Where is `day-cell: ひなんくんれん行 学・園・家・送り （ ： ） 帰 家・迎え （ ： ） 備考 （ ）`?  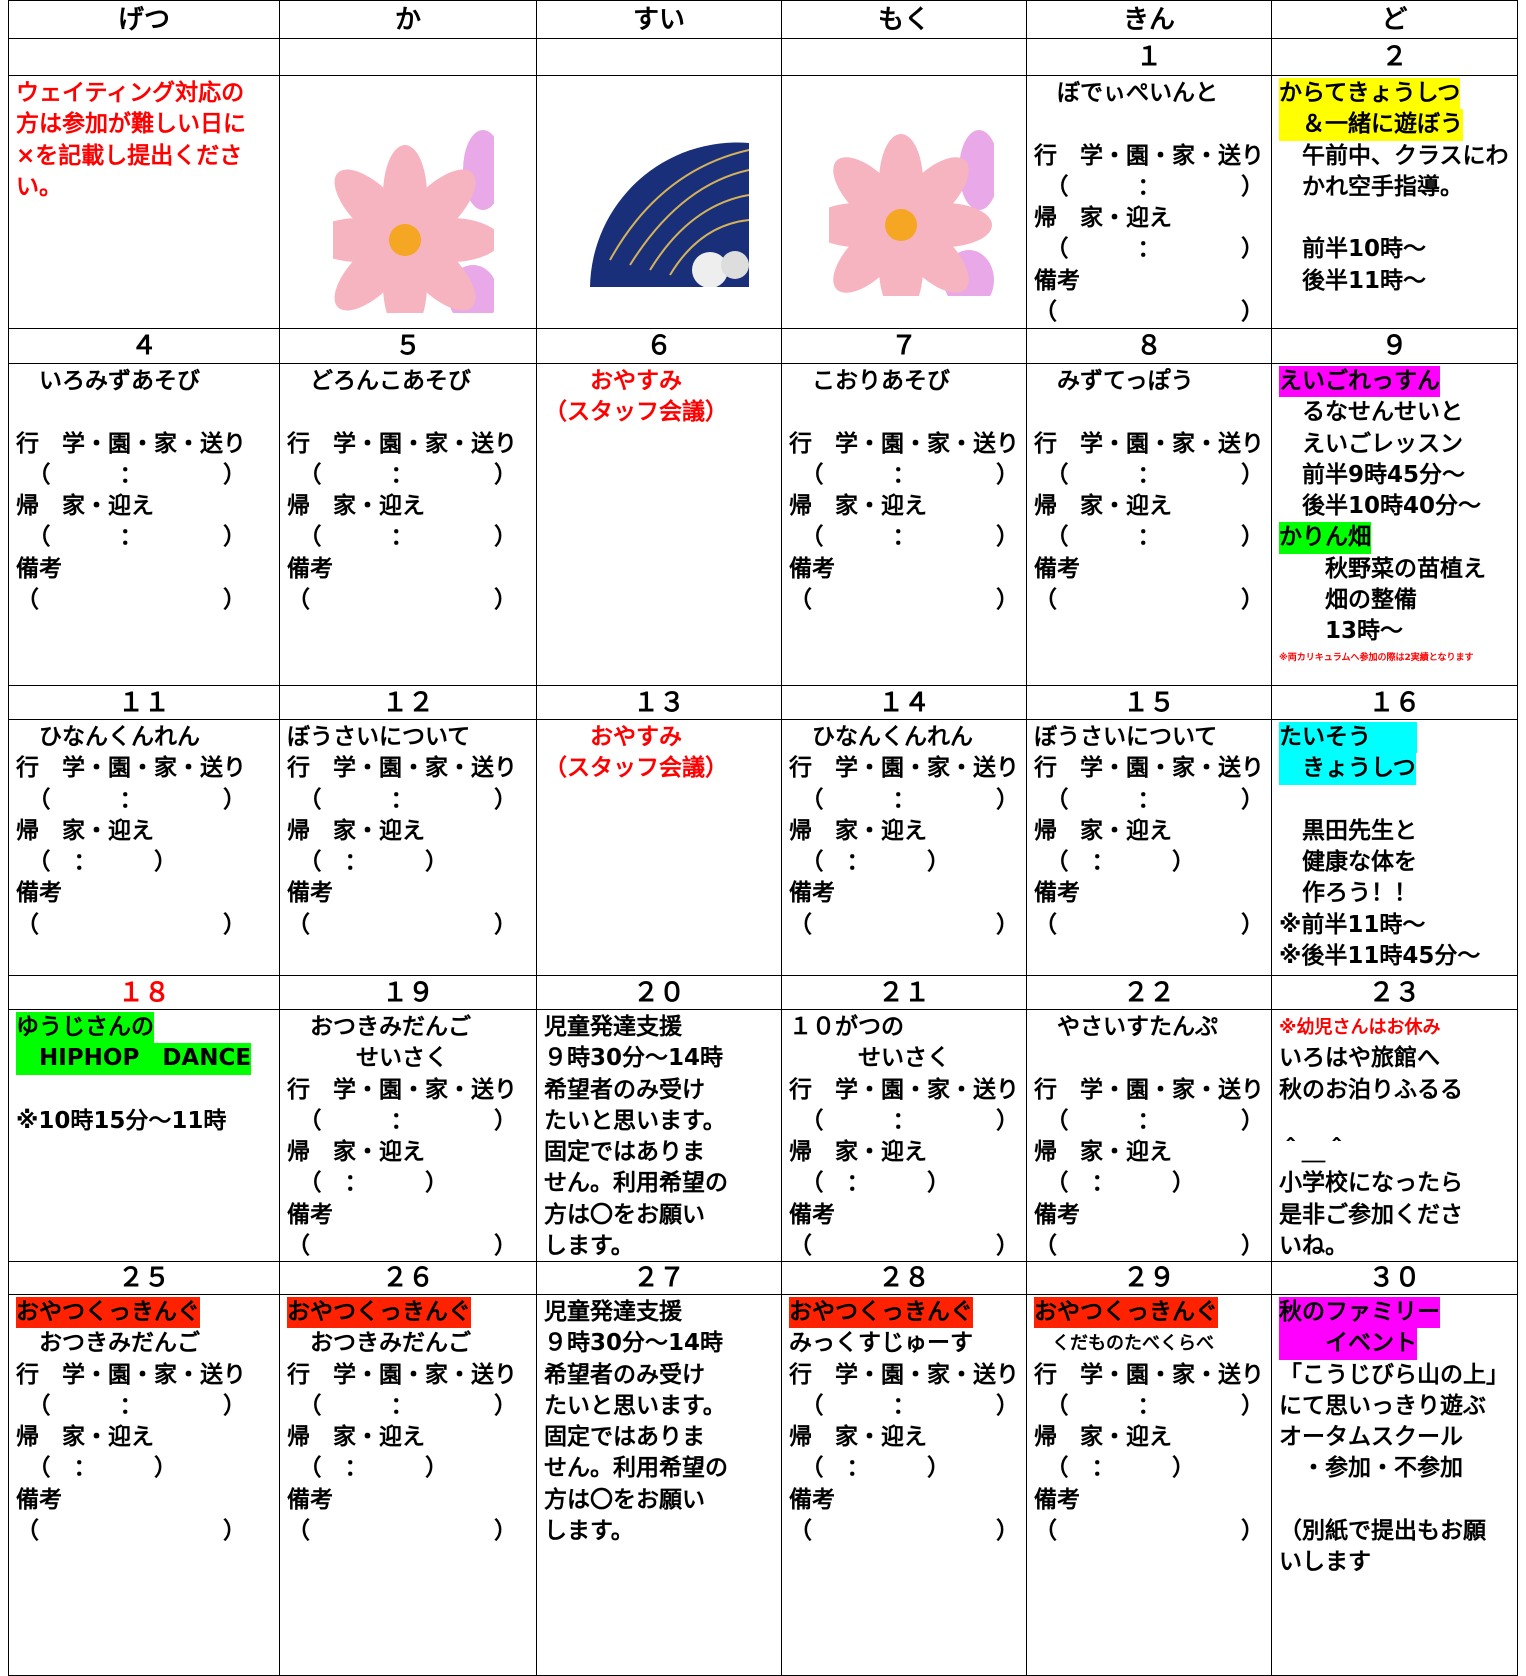
day-cell: ひなんくんれん行 学・園・家・送り （ ： ） 帰 家・迎え （ ： ） 備考 （ ） is located at coordinates (144, 847).